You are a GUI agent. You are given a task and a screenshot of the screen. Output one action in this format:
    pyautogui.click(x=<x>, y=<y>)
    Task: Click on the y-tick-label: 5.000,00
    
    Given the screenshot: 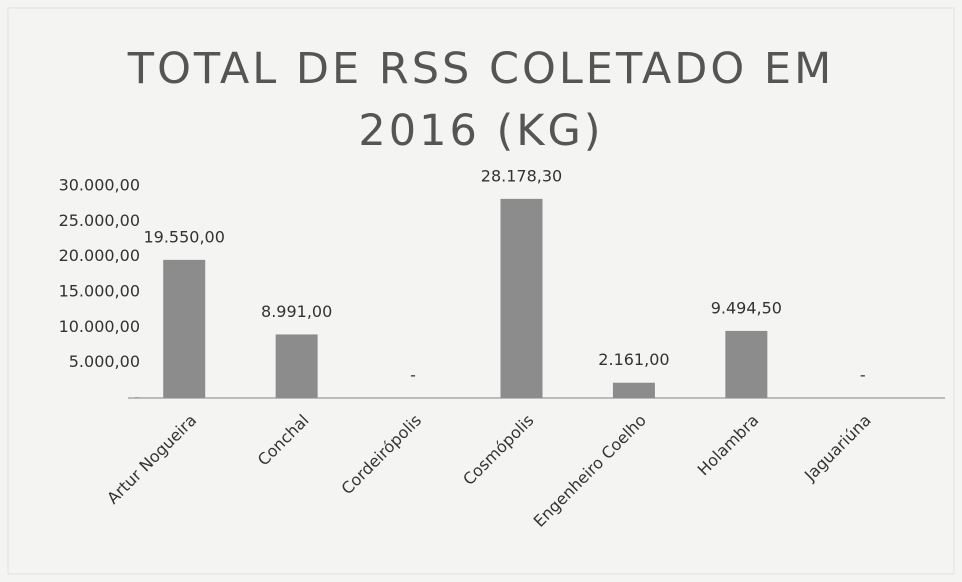 What is the action you would take?
    pyautogui.click(x=104, y=361)
    